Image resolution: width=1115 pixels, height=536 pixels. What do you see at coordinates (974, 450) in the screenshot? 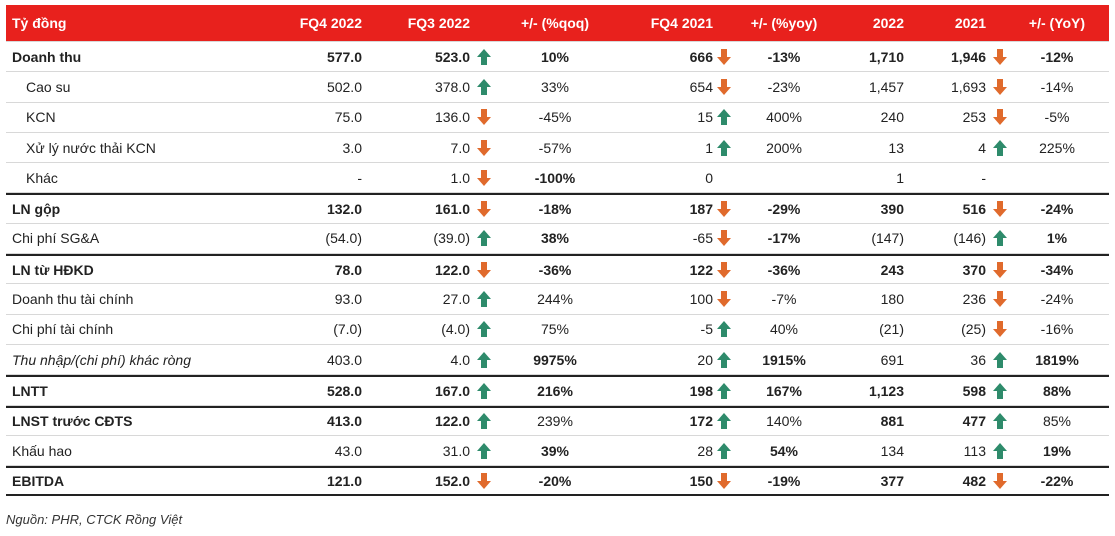
I see `cell-y2021: 113` at bounding box center [974, 450].